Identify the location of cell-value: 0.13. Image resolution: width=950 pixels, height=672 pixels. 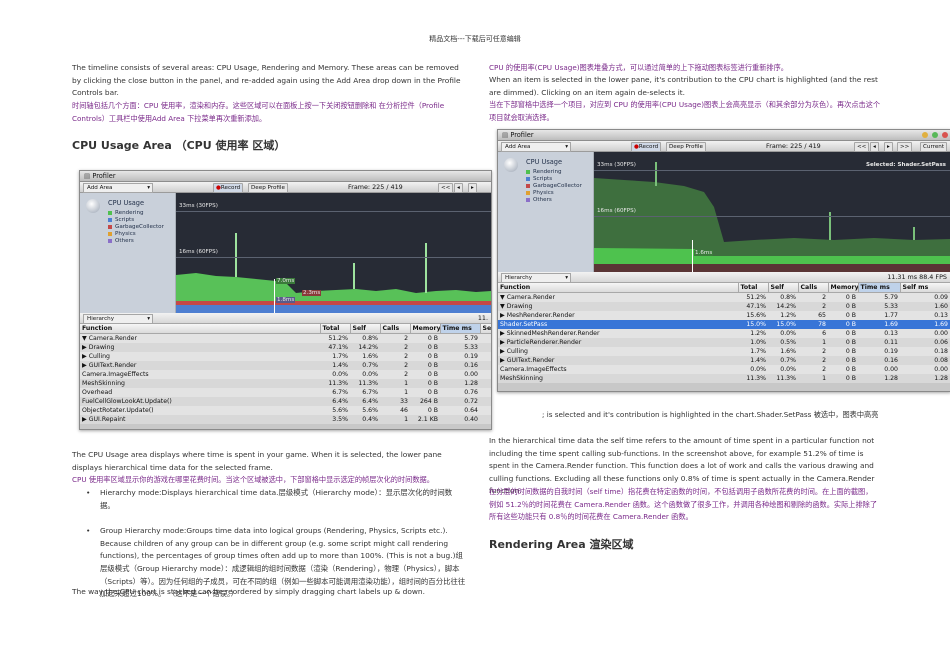
(941, 315).